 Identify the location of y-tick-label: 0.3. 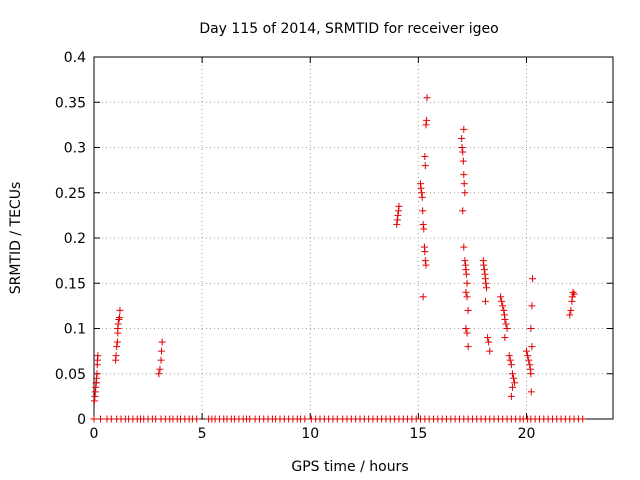
(75, 149).